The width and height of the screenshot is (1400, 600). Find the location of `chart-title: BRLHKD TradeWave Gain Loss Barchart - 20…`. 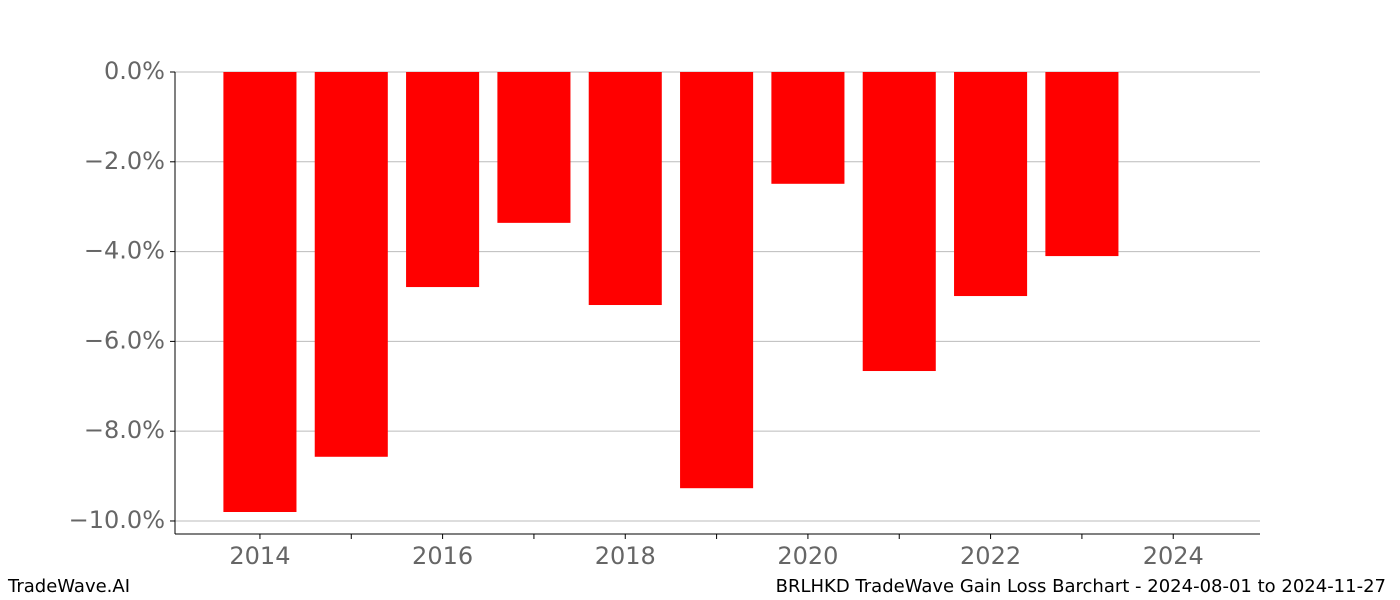

chart-title: BRLHKD TradeWave Gain Loss Barchart - 20… is located at coordinates (1081, 586).